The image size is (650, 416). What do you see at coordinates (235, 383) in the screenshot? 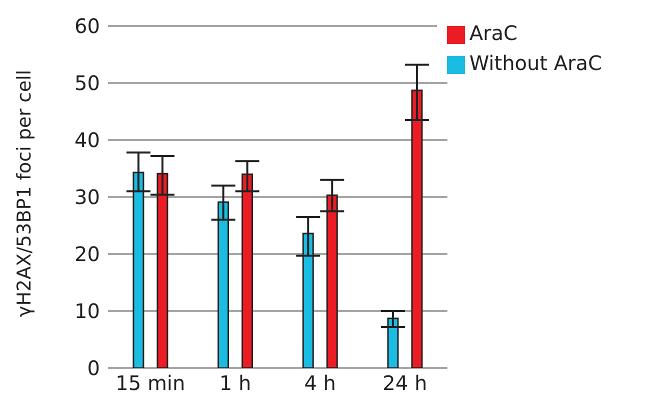
I see `x-tick-label: 1 h` at bounding box center [235, 383].